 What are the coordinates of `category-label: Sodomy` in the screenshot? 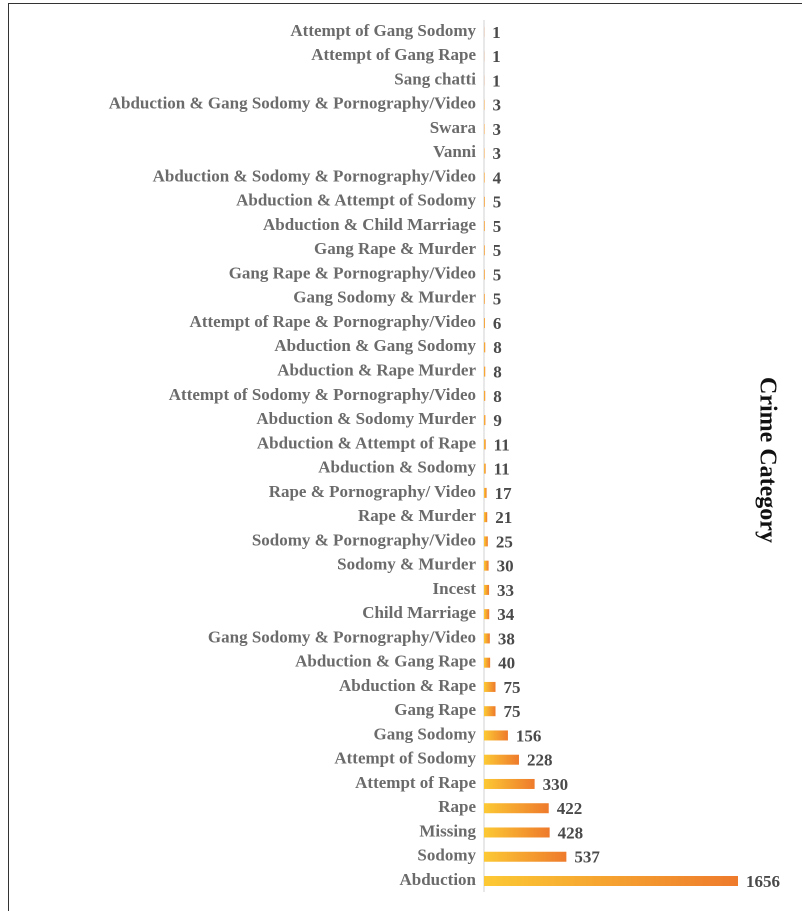 It's located at (446, 855).